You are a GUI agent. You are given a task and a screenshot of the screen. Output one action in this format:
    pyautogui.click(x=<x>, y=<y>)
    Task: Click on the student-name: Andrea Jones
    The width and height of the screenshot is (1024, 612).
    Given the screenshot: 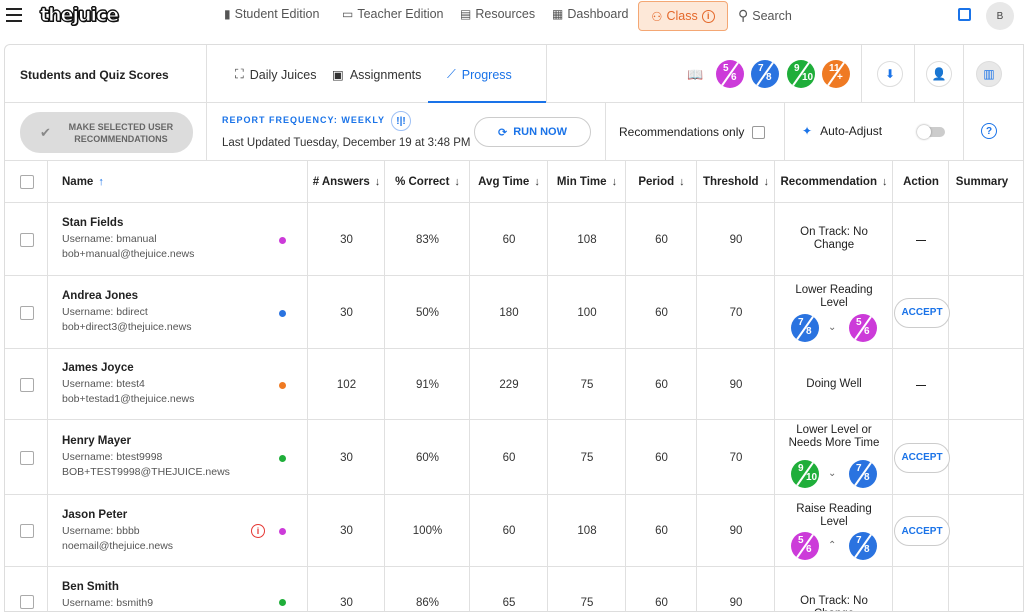 What is the action you would take?
    pyautogui.click(x=100, y=296)
    